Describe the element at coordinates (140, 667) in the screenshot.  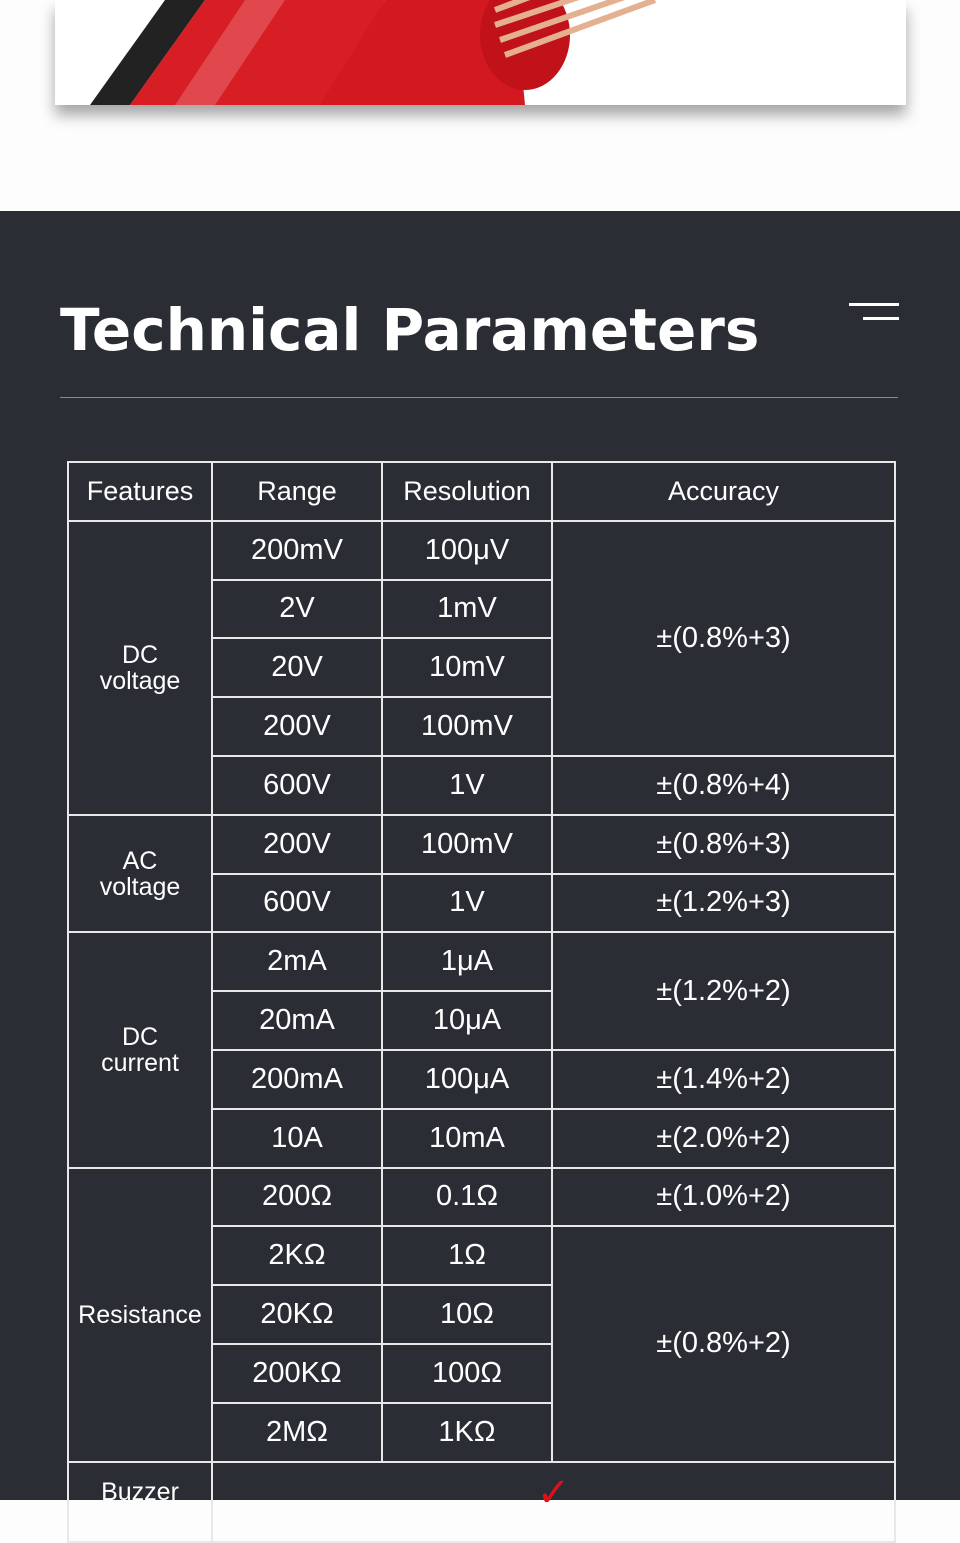
I see `feature-cell: DC voltage` at that location.